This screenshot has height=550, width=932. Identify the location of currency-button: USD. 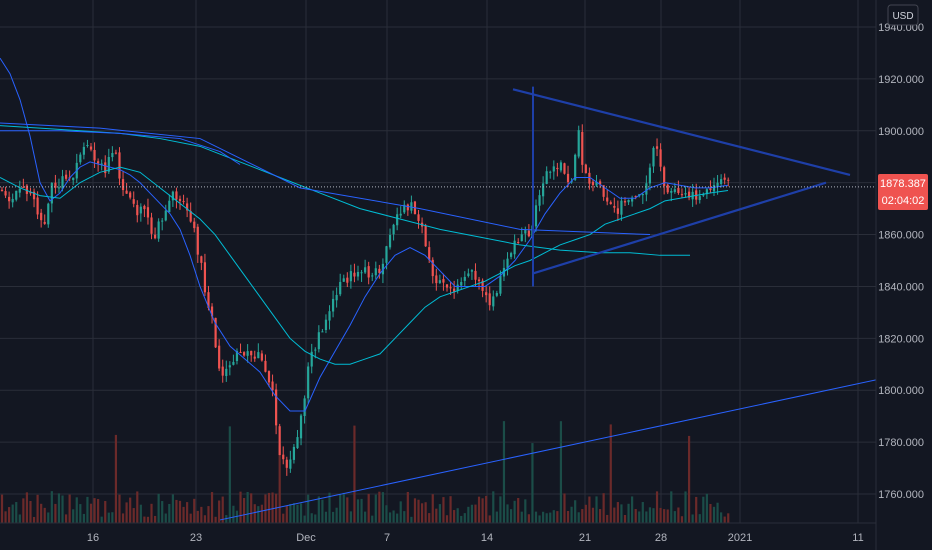
(903, 15).